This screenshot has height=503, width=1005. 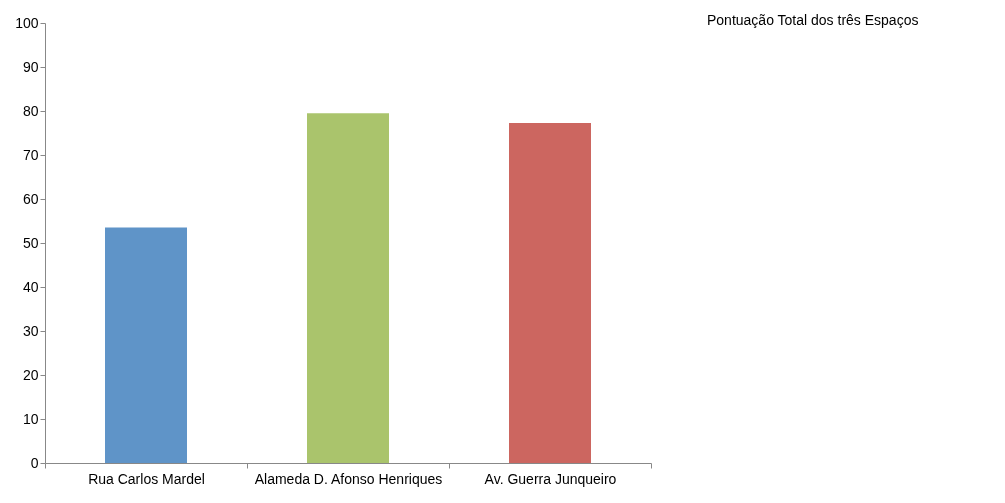 I want to click on y-tick-label: 20, so click(x=30, y=374).